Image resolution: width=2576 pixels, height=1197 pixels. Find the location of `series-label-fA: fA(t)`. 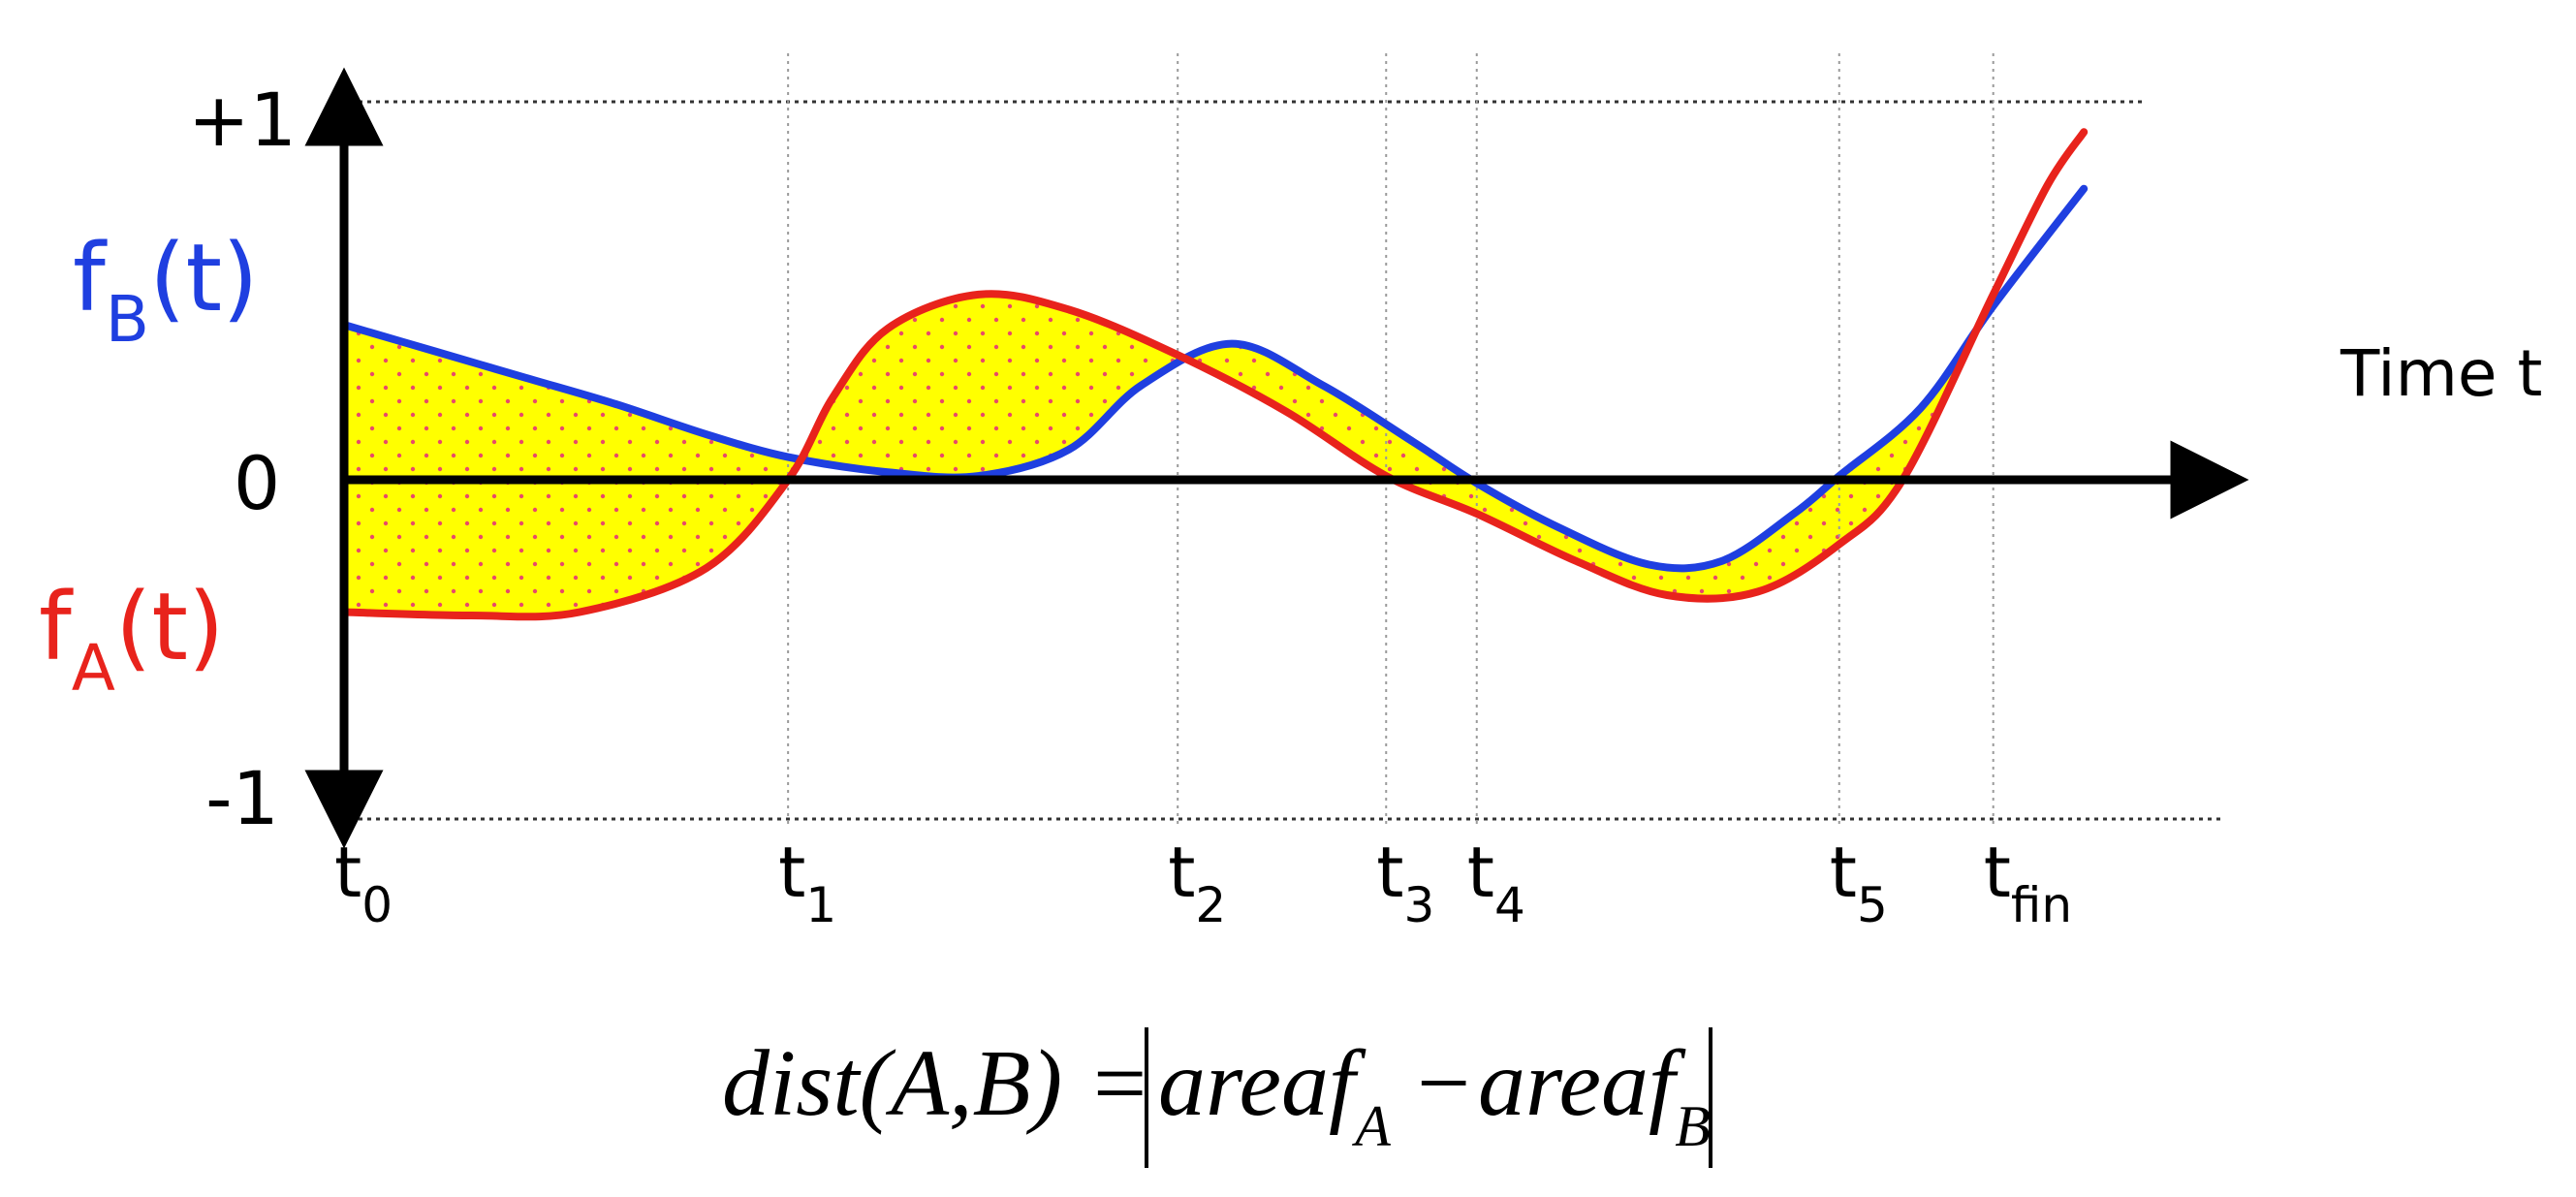

series-label-fA: fA(t) is located at coordinates (132, 639).